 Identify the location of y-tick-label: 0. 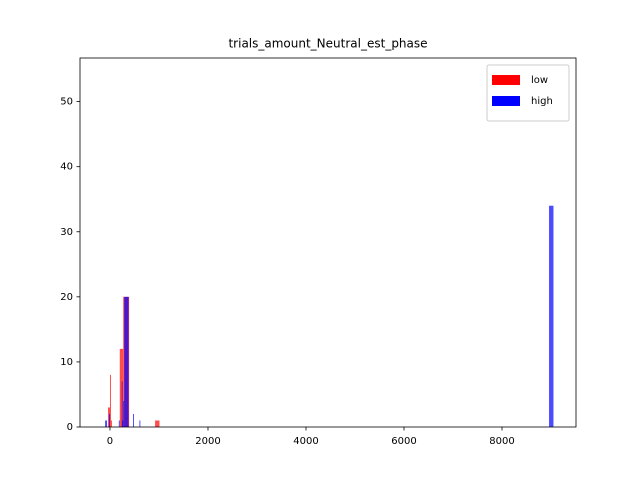
(70, 427).